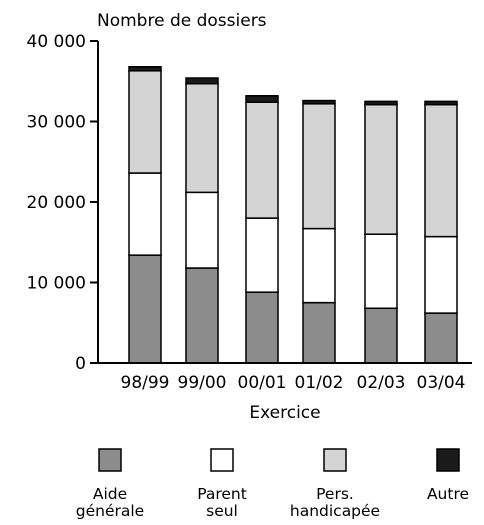 This screenshot has height=525, width=484. I want to click on x-tick-label: 01/02, so click(319, 383).